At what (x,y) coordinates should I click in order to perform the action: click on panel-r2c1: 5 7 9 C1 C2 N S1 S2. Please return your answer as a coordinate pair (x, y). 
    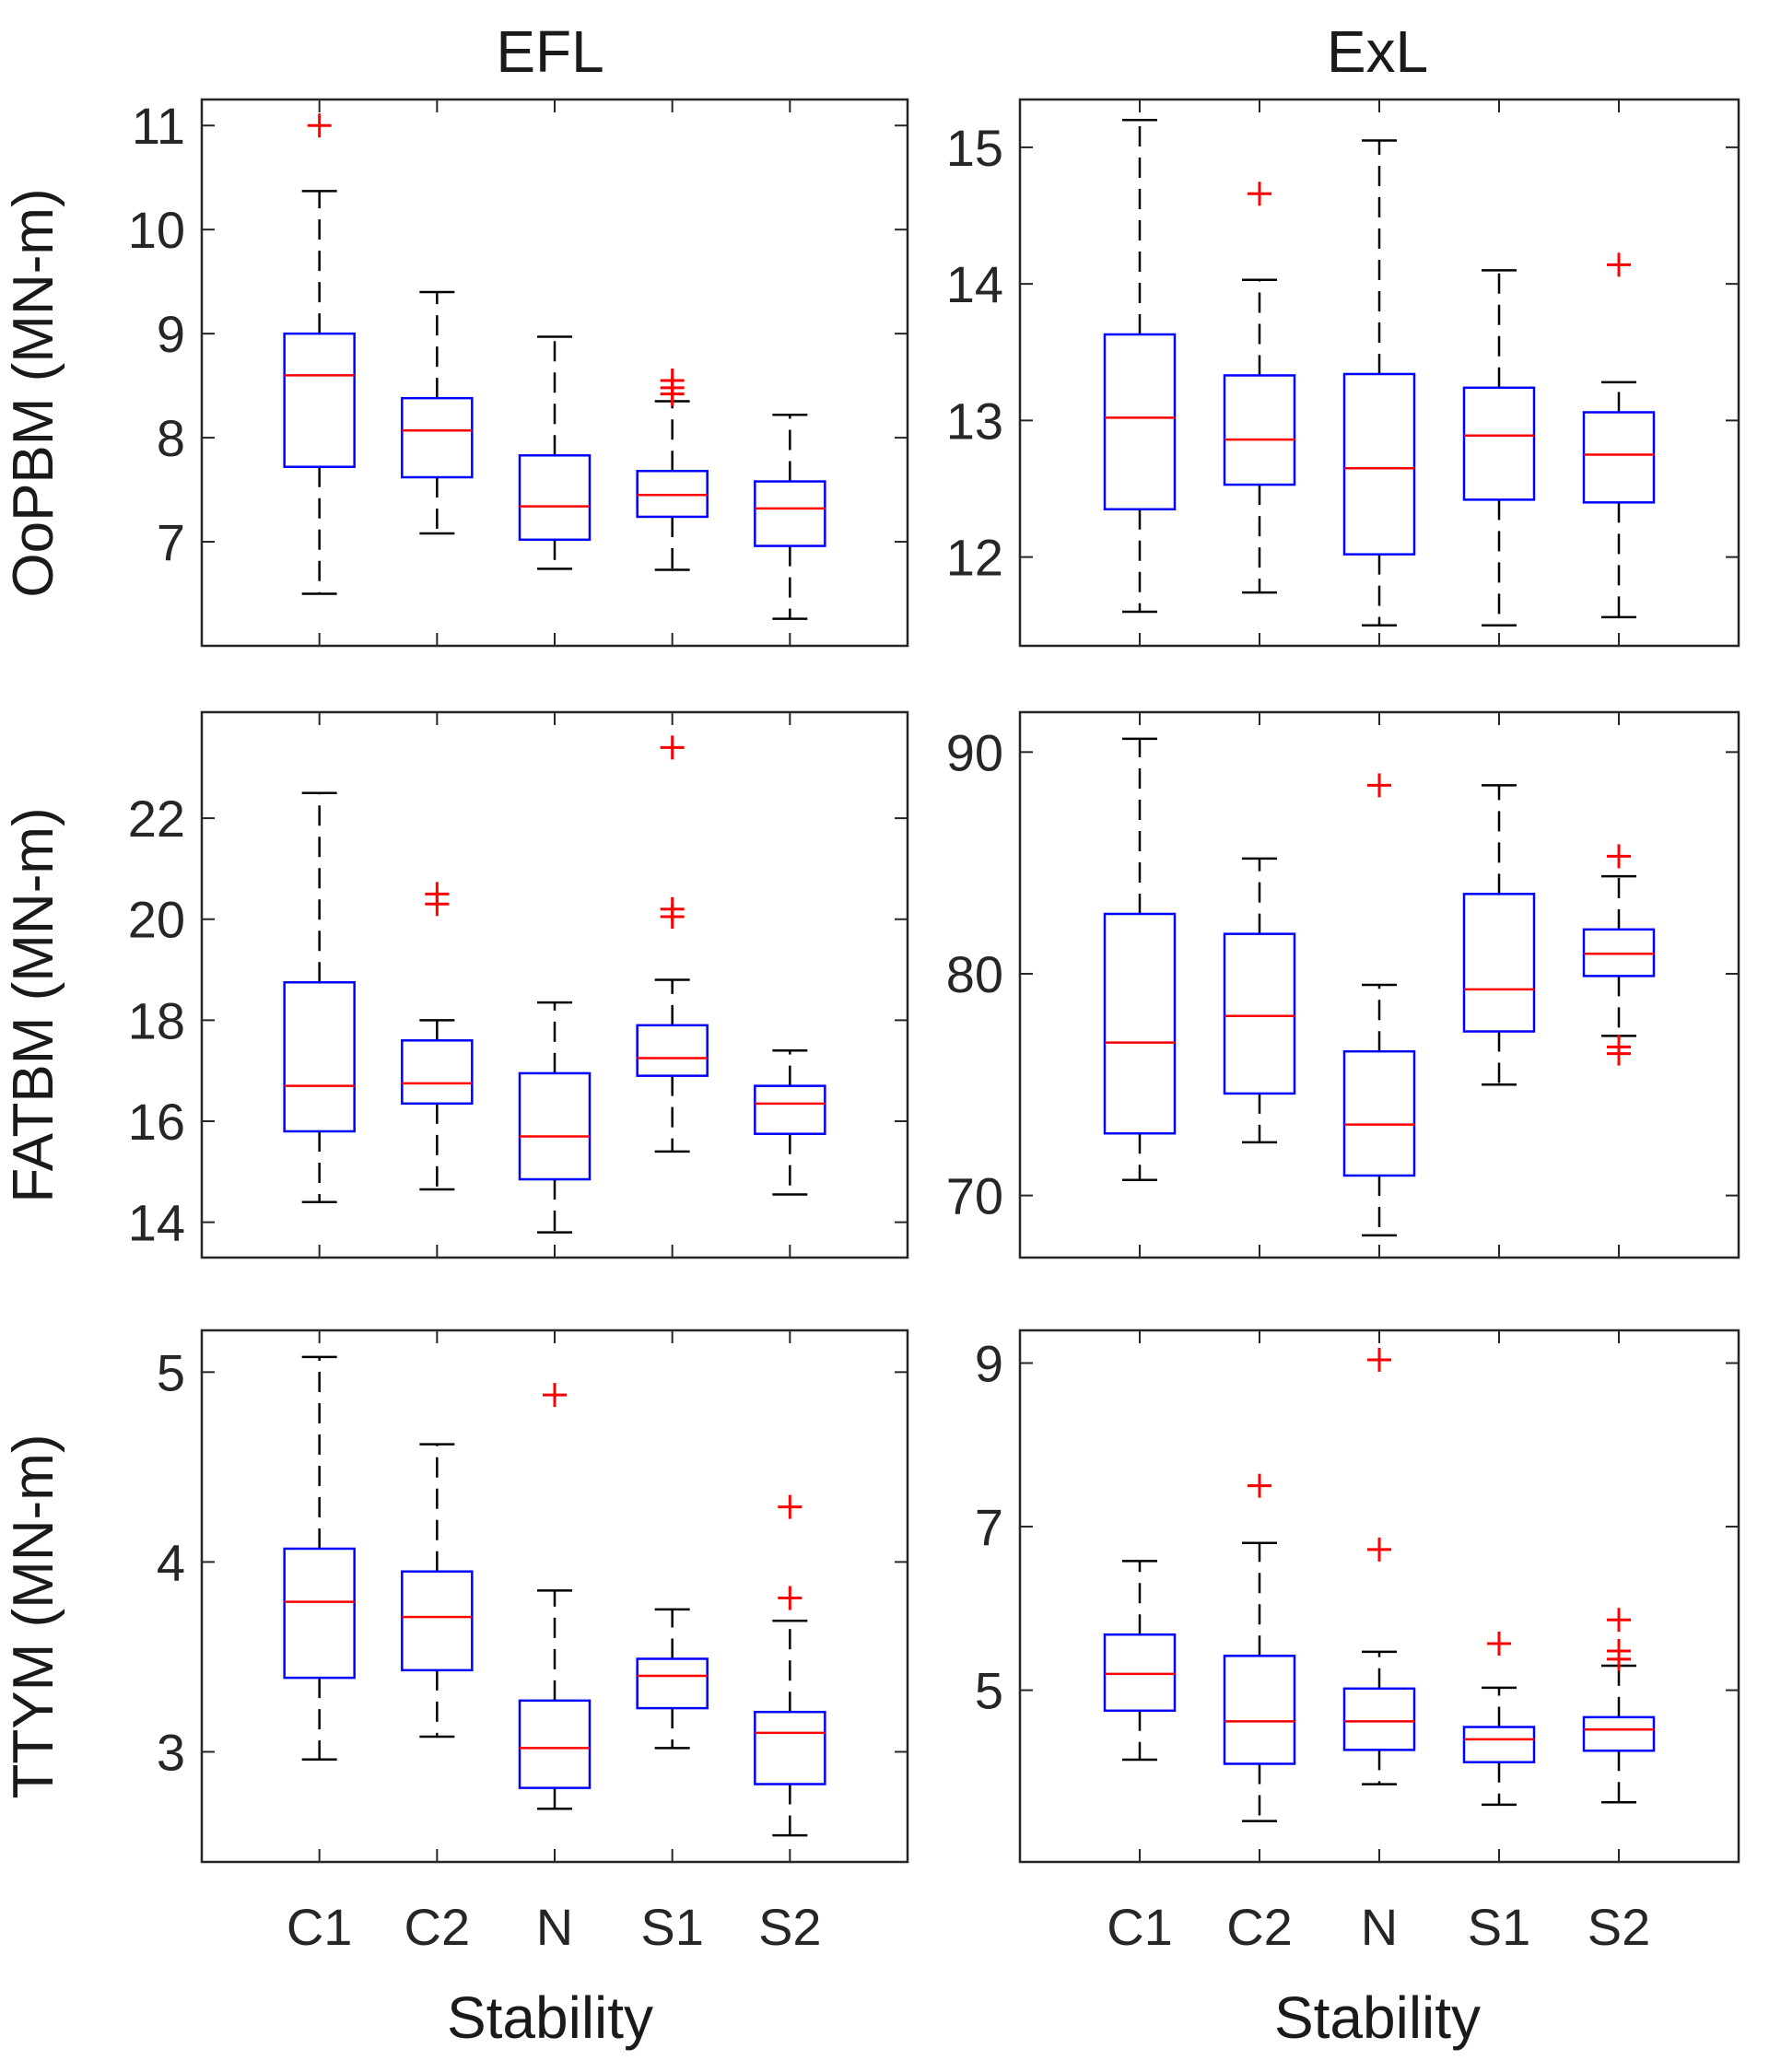
    Looking at the image, I should click on (1357, 1642).